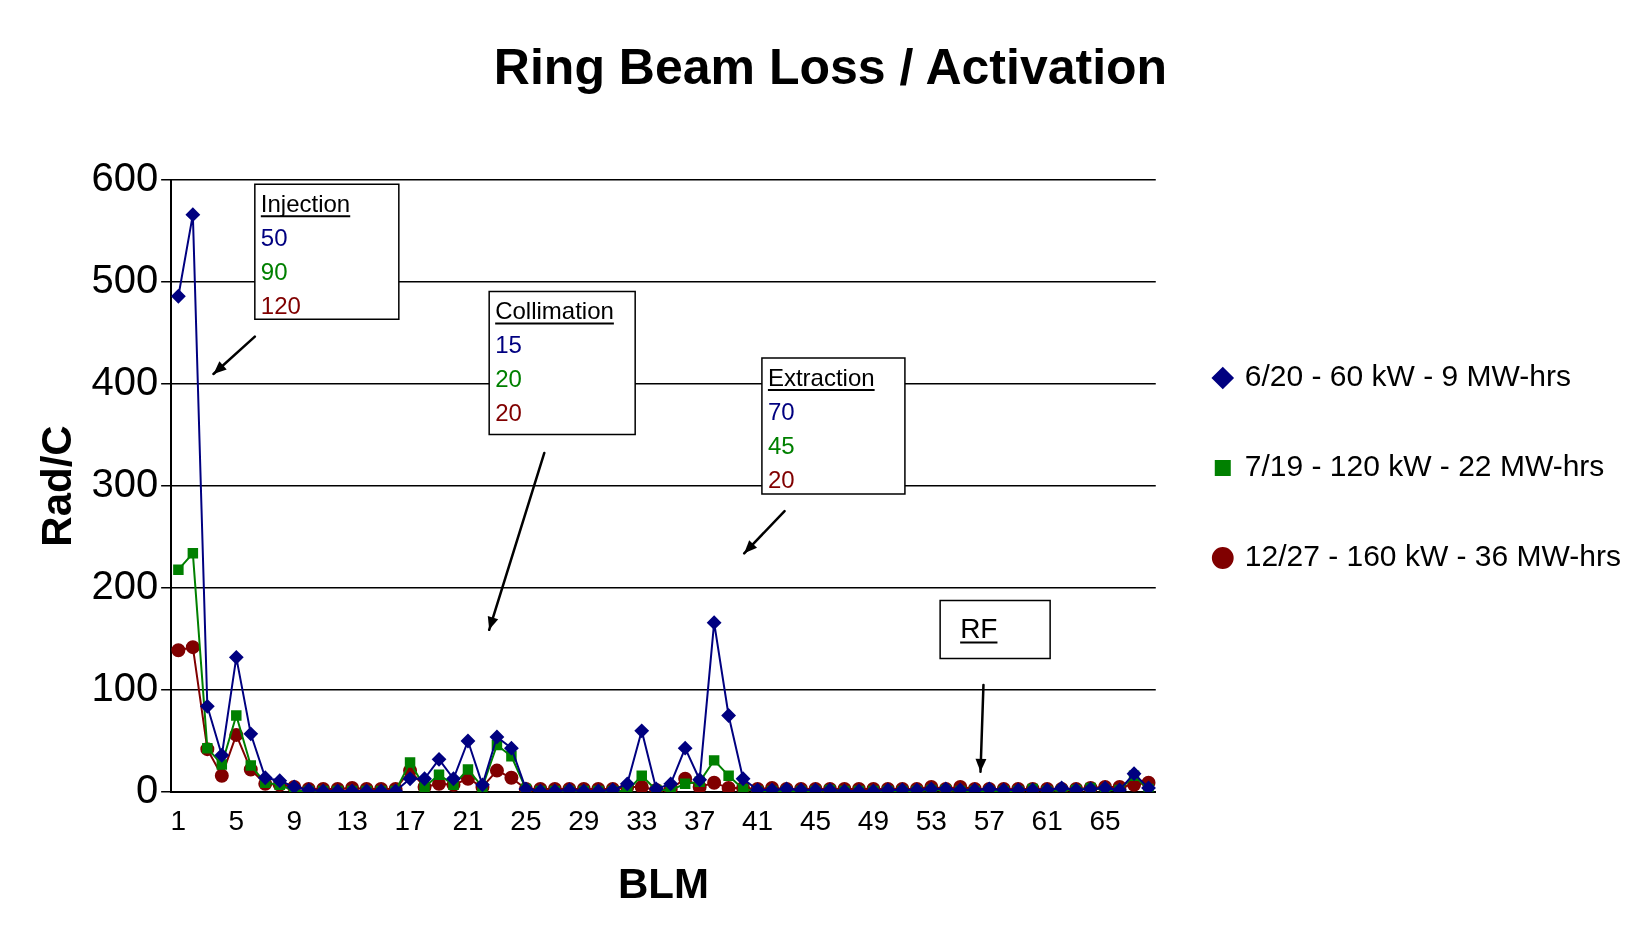 Image resolution: width=1641 pixels, height=936 pixels. What do you see at coordinates (815, 820) in the screenshot?
I see `x-tick-label: 45` at bounding box center [815, 820].